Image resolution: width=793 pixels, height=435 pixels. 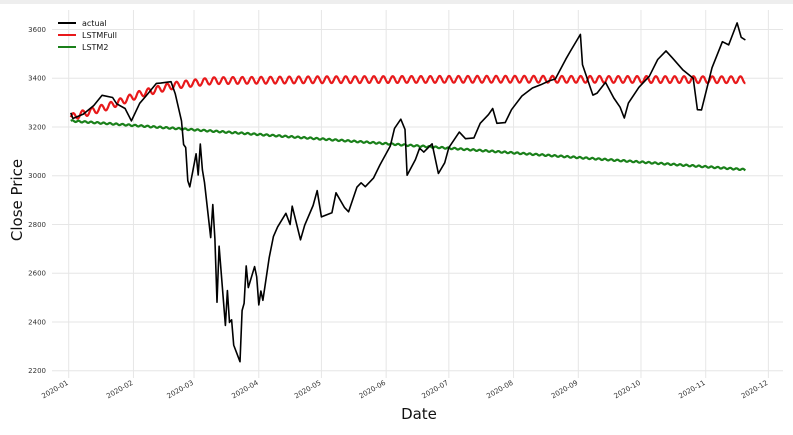 What do you see at coordinates (94, 23) in the screenshot?
I see `legend-label-actual: actual` at bounding box center [94, 23].